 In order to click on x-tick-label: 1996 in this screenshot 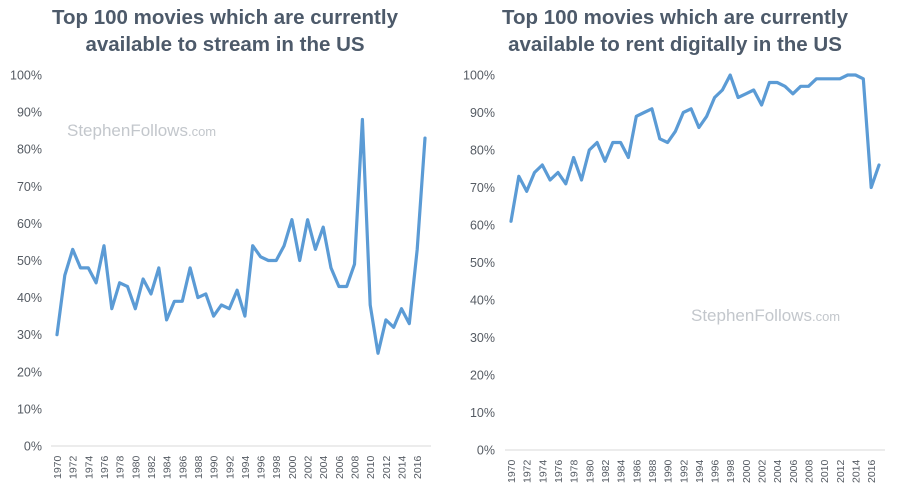, I will do `click(716, 471)`.